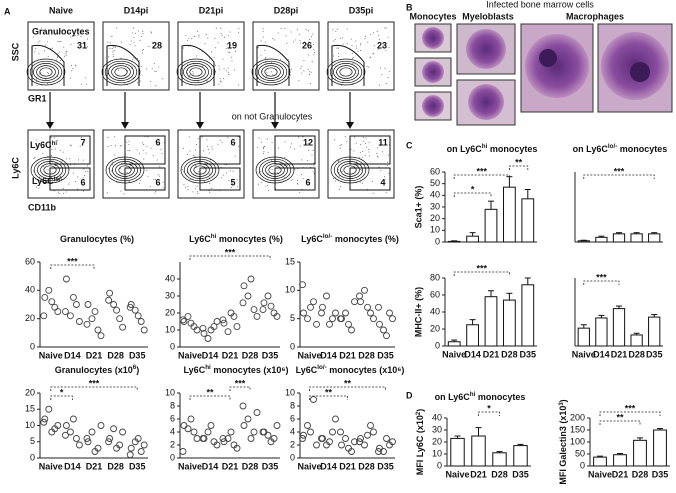  I want to click on significance-bracket, so click(72, 266).